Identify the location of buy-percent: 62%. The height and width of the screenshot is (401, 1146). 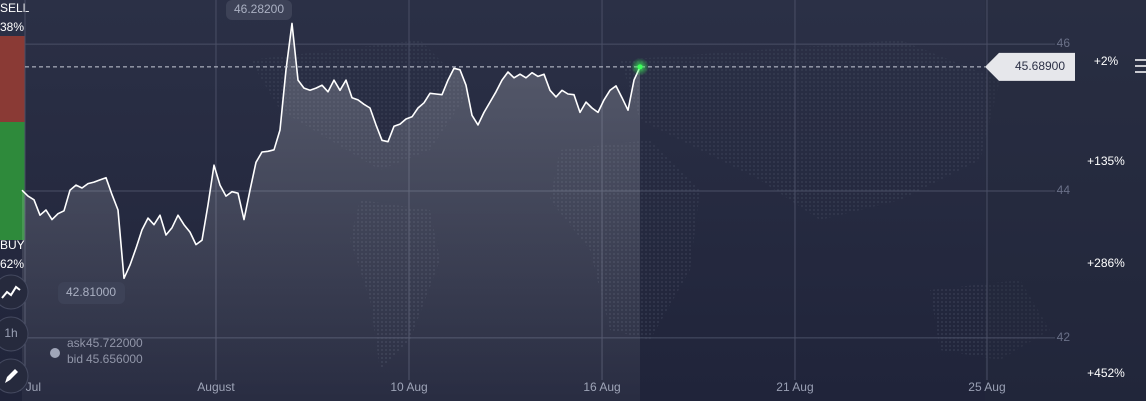
(12, 264).